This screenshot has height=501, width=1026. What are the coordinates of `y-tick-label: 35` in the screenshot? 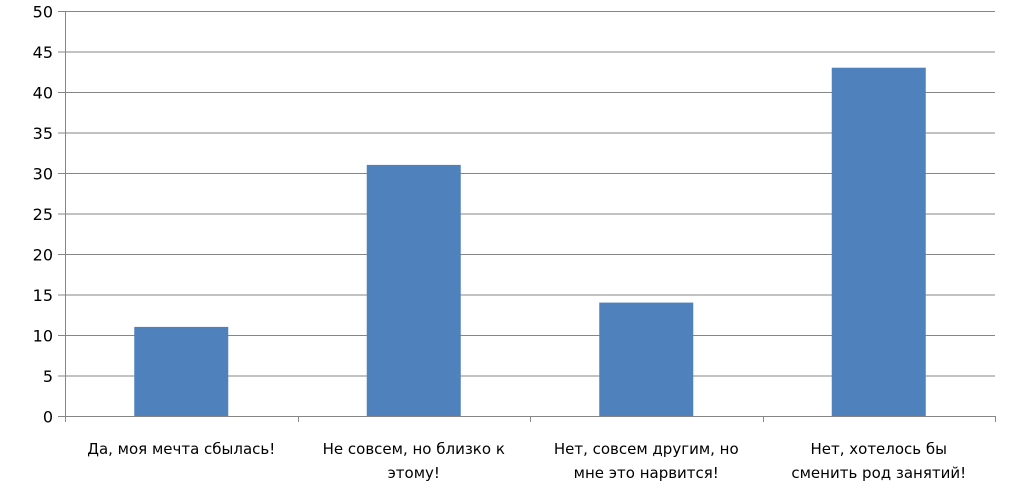 It's located at (43, 133).